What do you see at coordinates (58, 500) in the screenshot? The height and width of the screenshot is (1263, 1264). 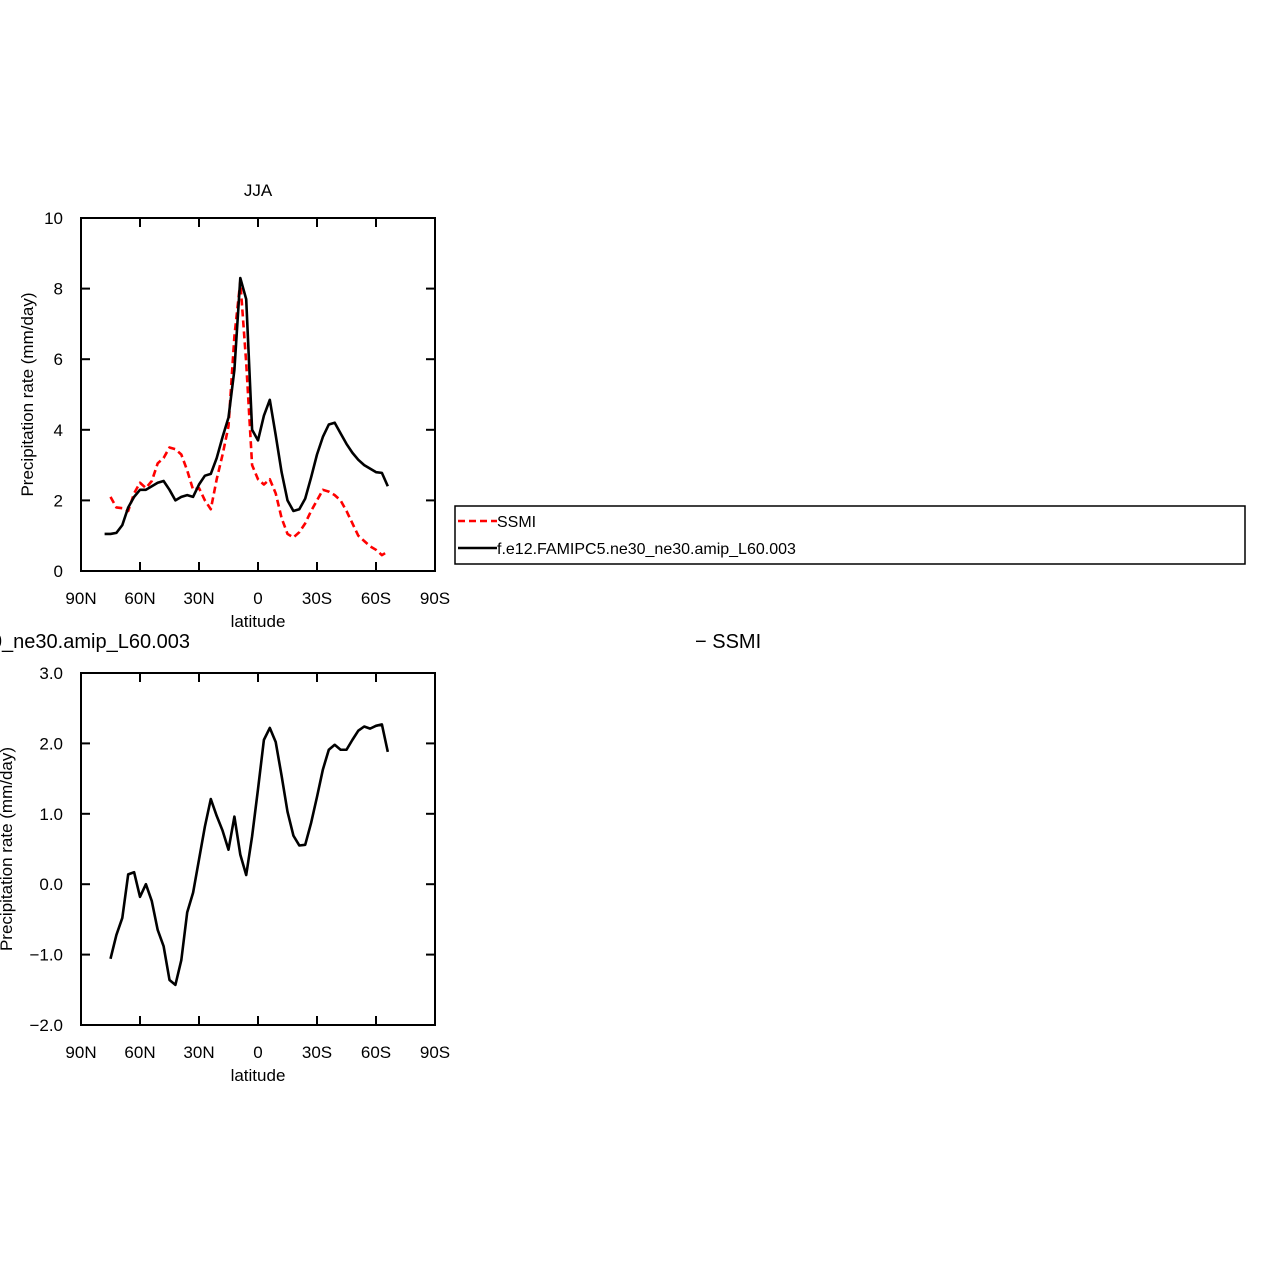 I see `y-tick-label: 2` at bounding box center [58, 500].